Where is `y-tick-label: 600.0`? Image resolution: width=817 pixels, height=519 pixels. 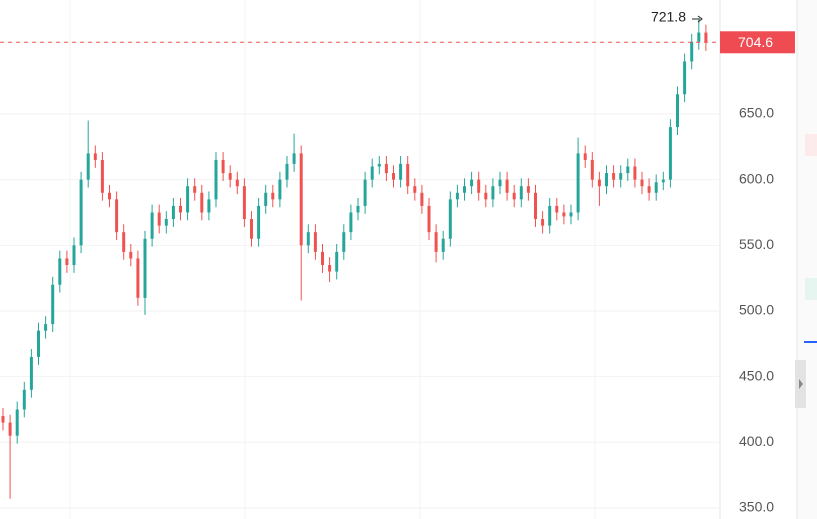
y-tick-label: 600.0 is located at coordinates (756, 178).